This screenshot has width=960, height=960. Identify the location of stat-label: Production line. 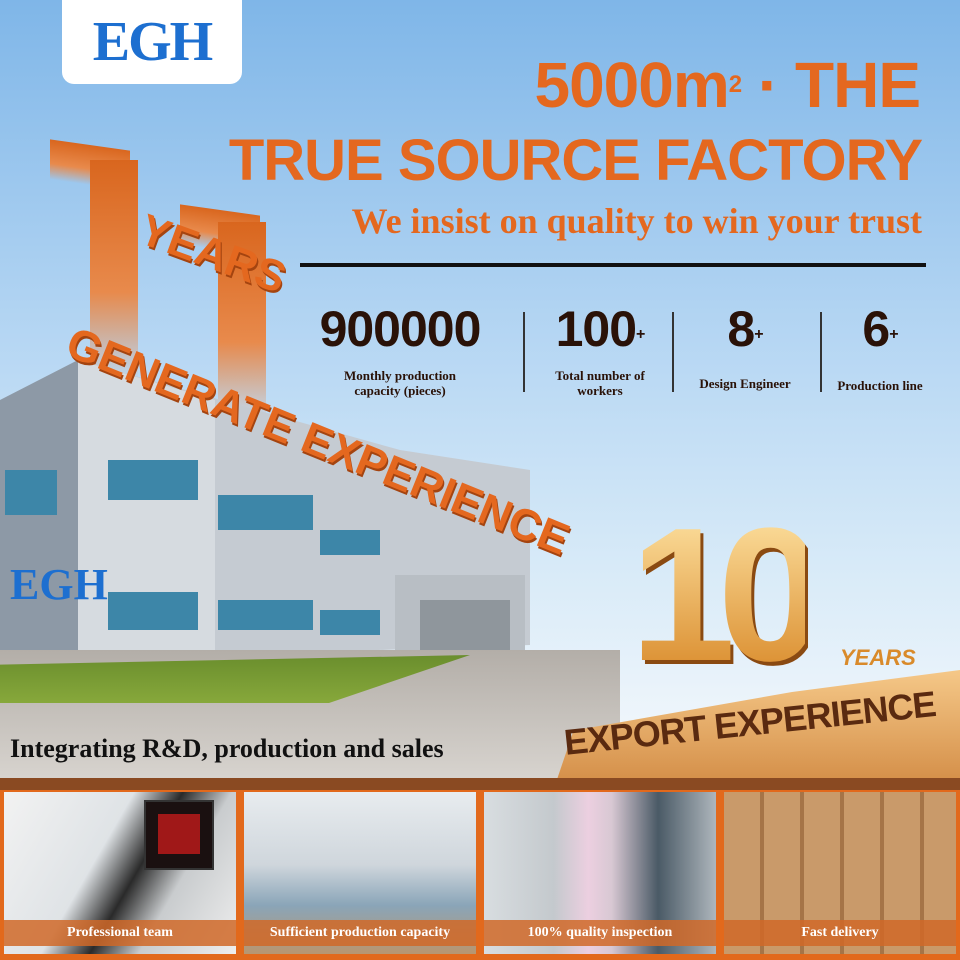
(880, 385).